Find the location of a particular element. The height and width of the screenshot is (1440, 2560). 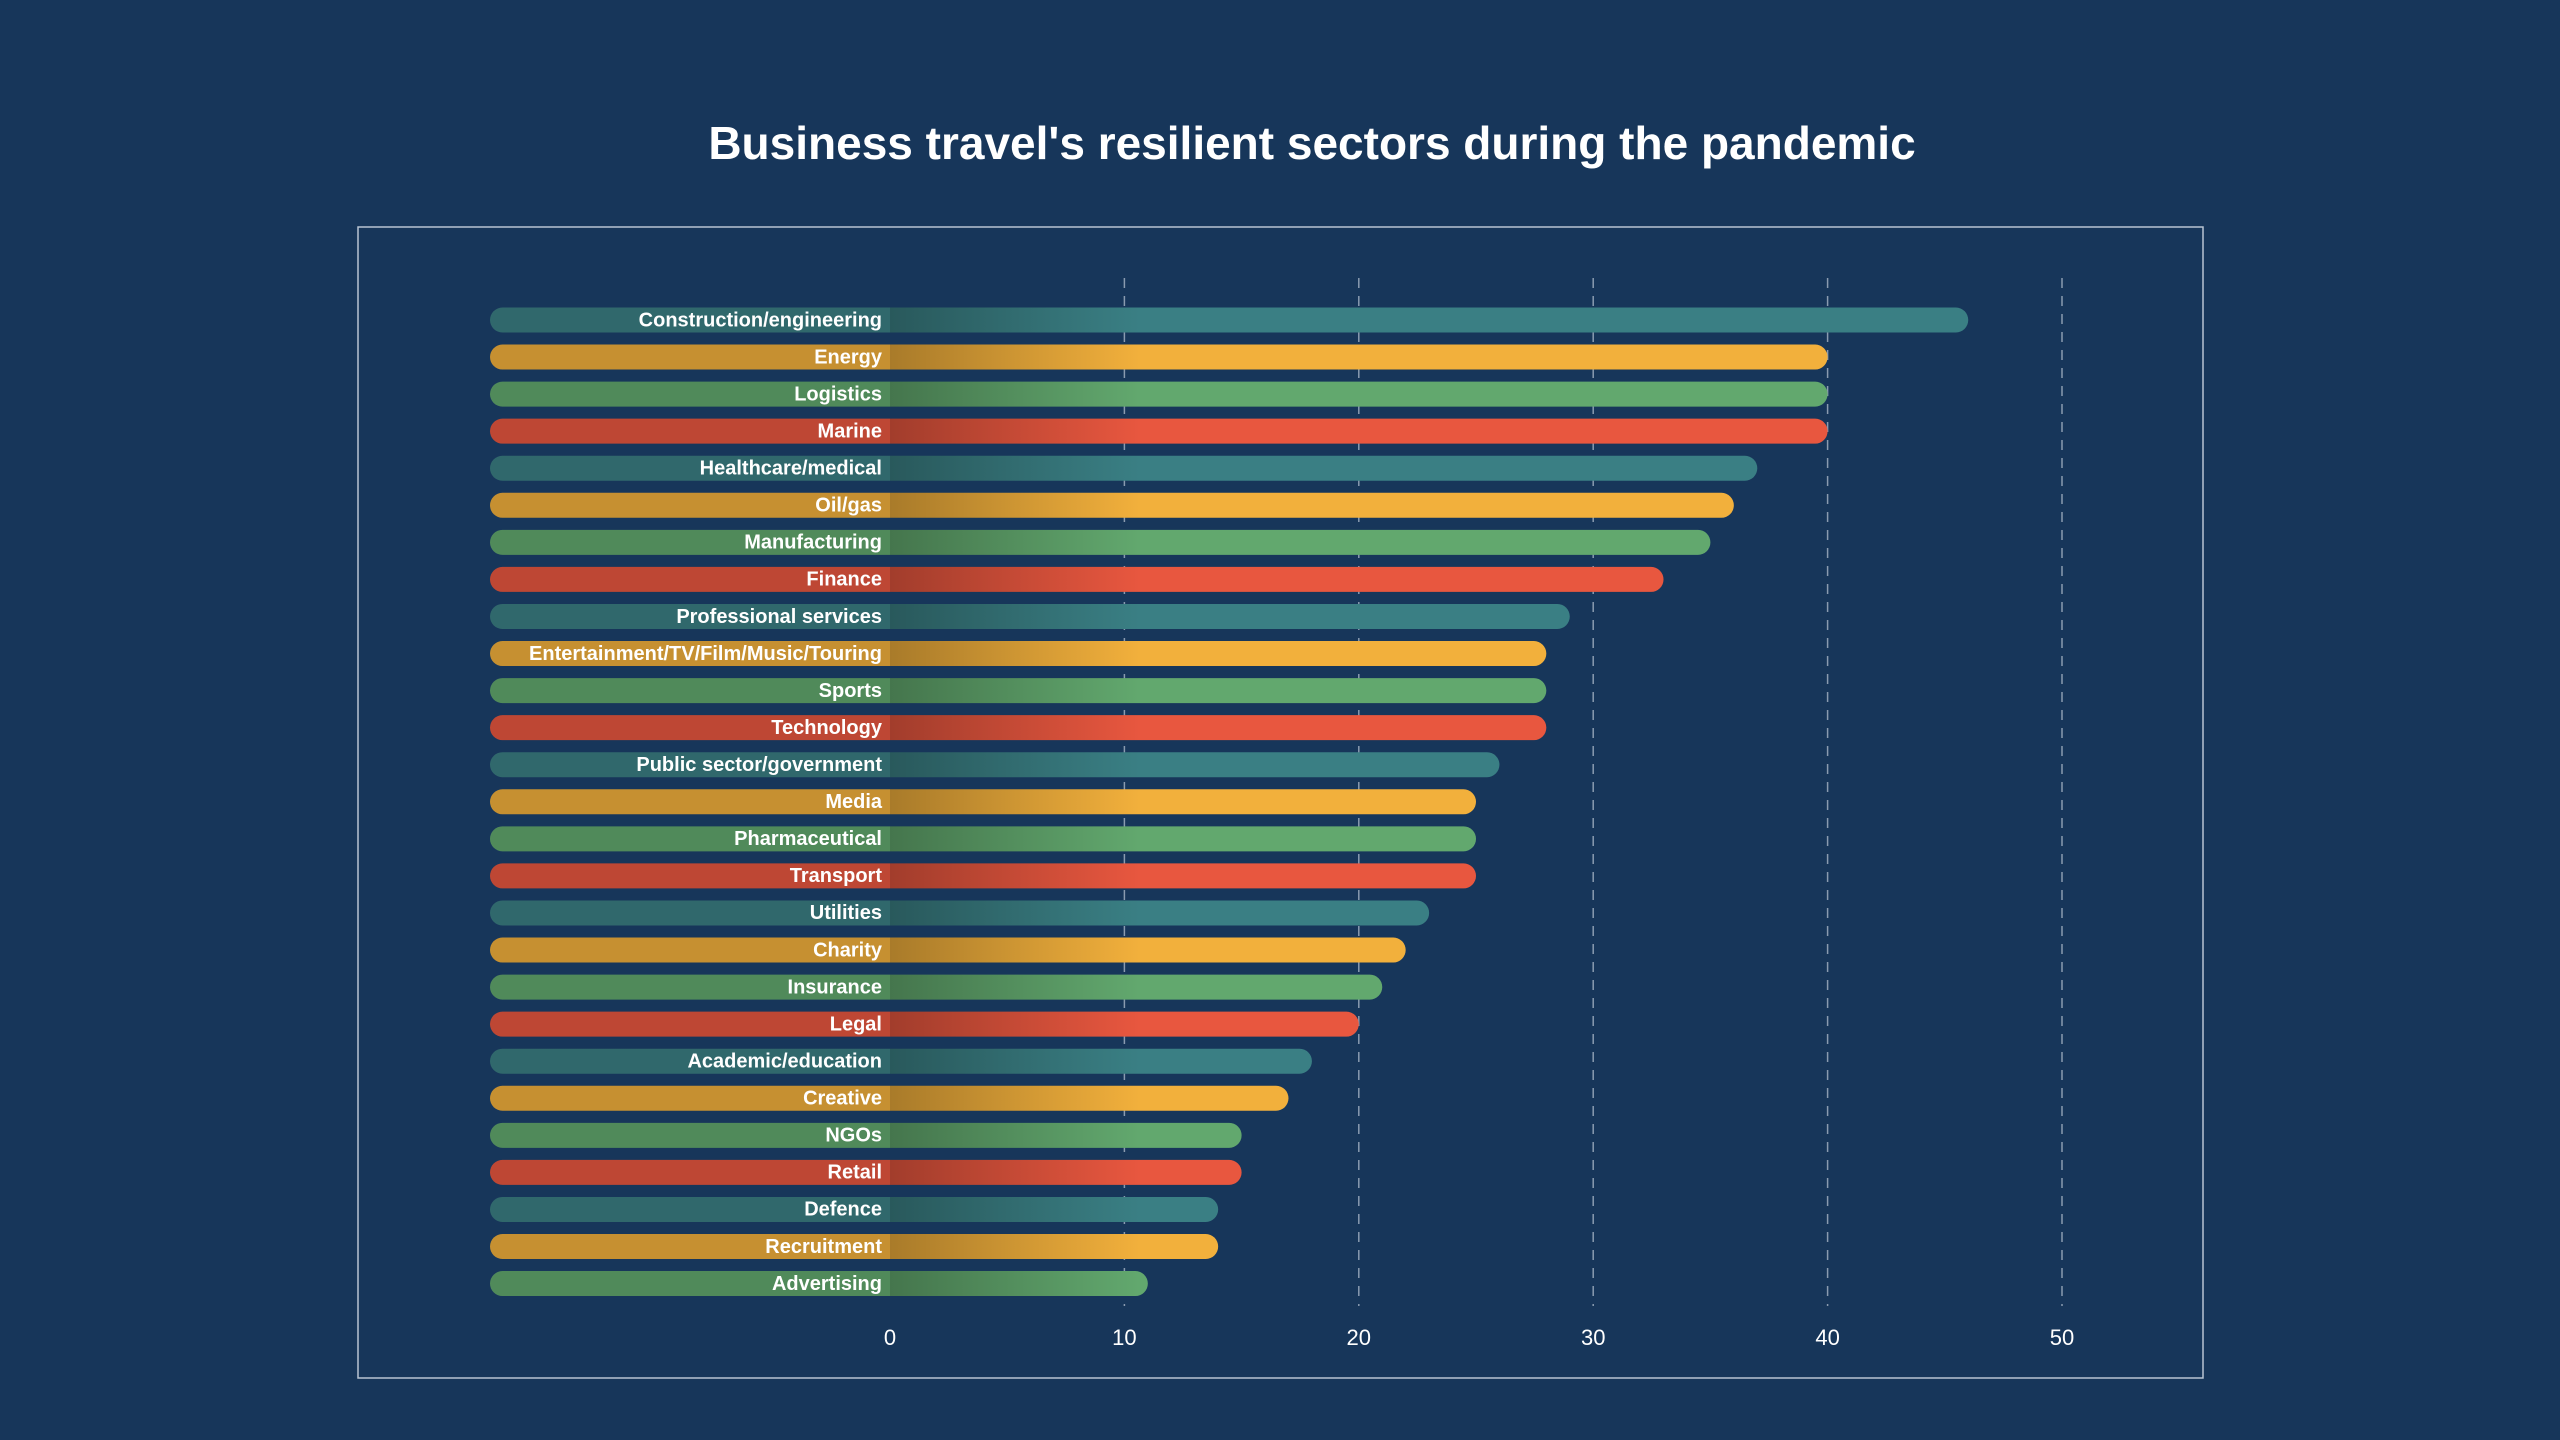

category-label: Legal is located at coordinates (856, 1024).